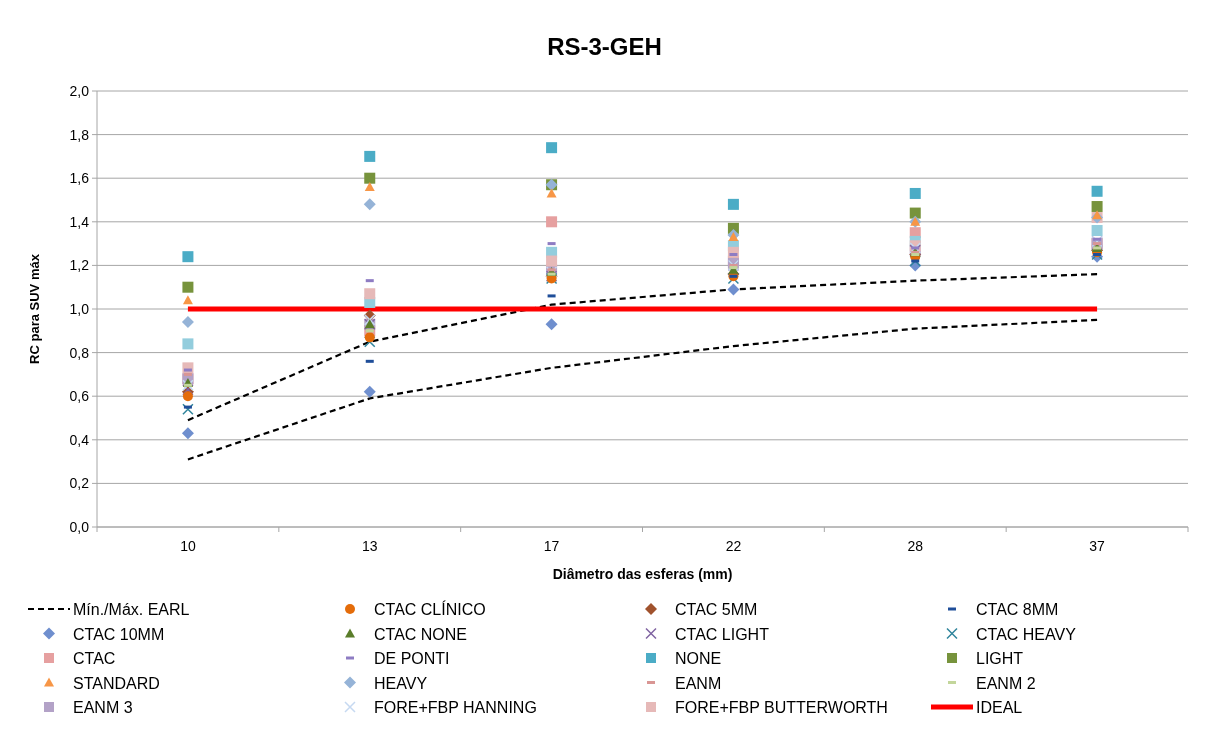 Image resolution: width=1209 pixels, height=735 pixels. I want to click on y-tick-label: 0,2, so click(79, 483).